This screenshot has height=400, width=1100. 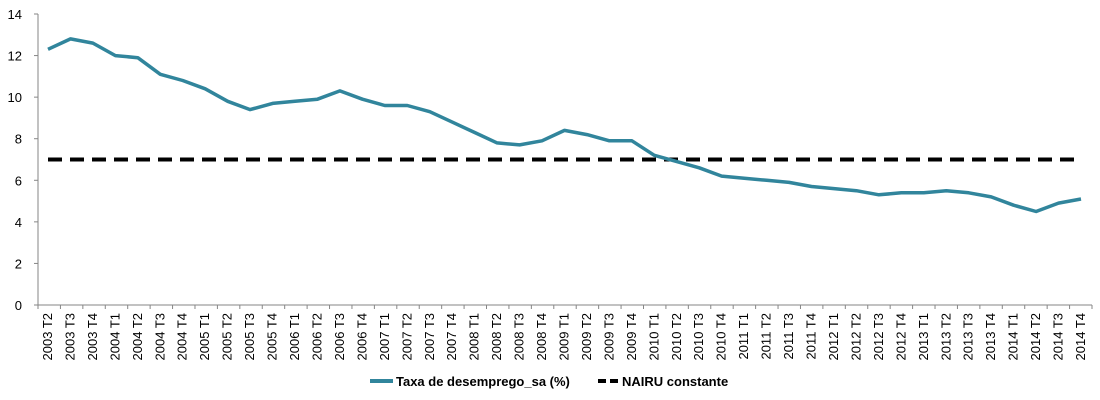 I want to click on x-tick-label: 2004 T3, so click(x=159, y=336).